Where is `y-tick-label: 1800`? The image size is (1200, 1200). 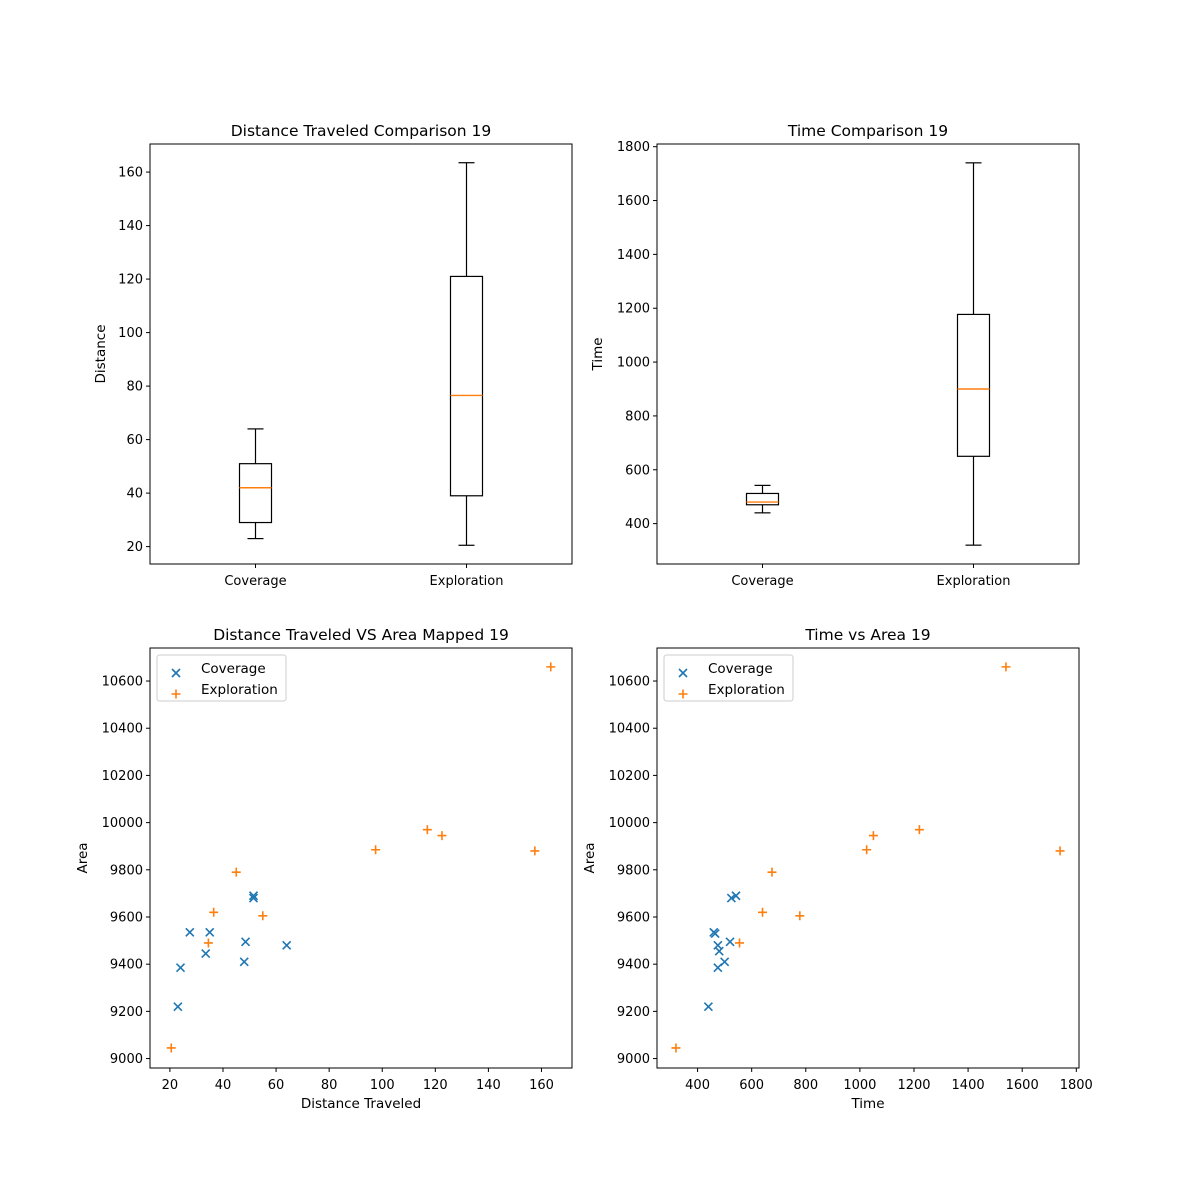
y-tick-label: 1800 is located at coordinates (633, 147).